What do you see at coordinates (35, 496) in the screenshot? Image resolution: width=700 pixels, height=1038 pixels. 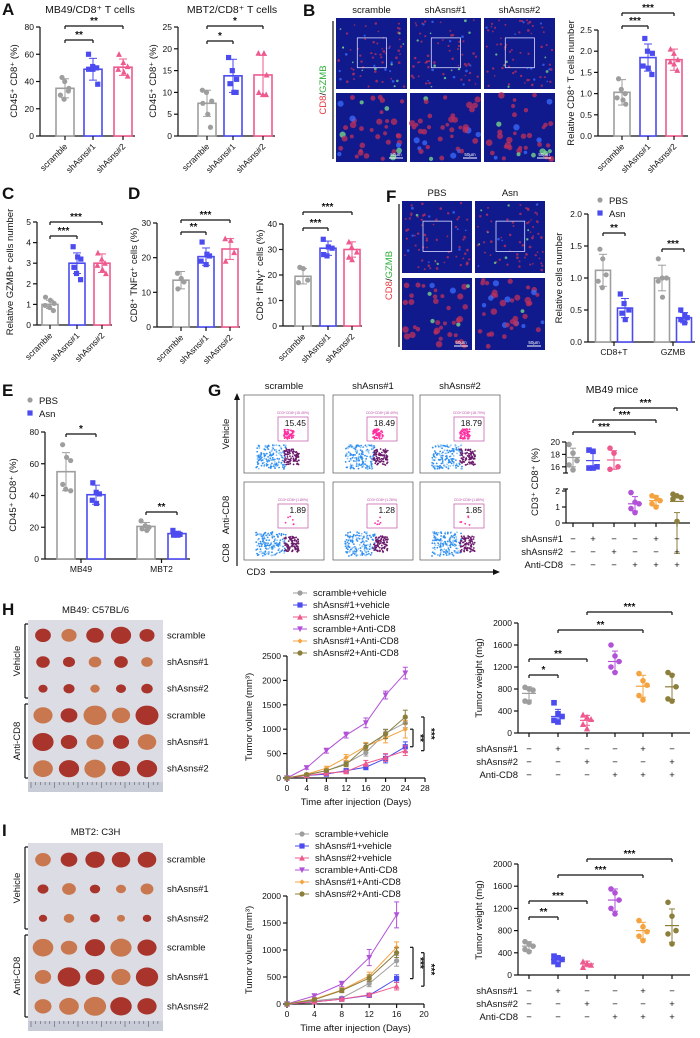 I see `y-tick-label: 40` at bounding box center [35, 496].